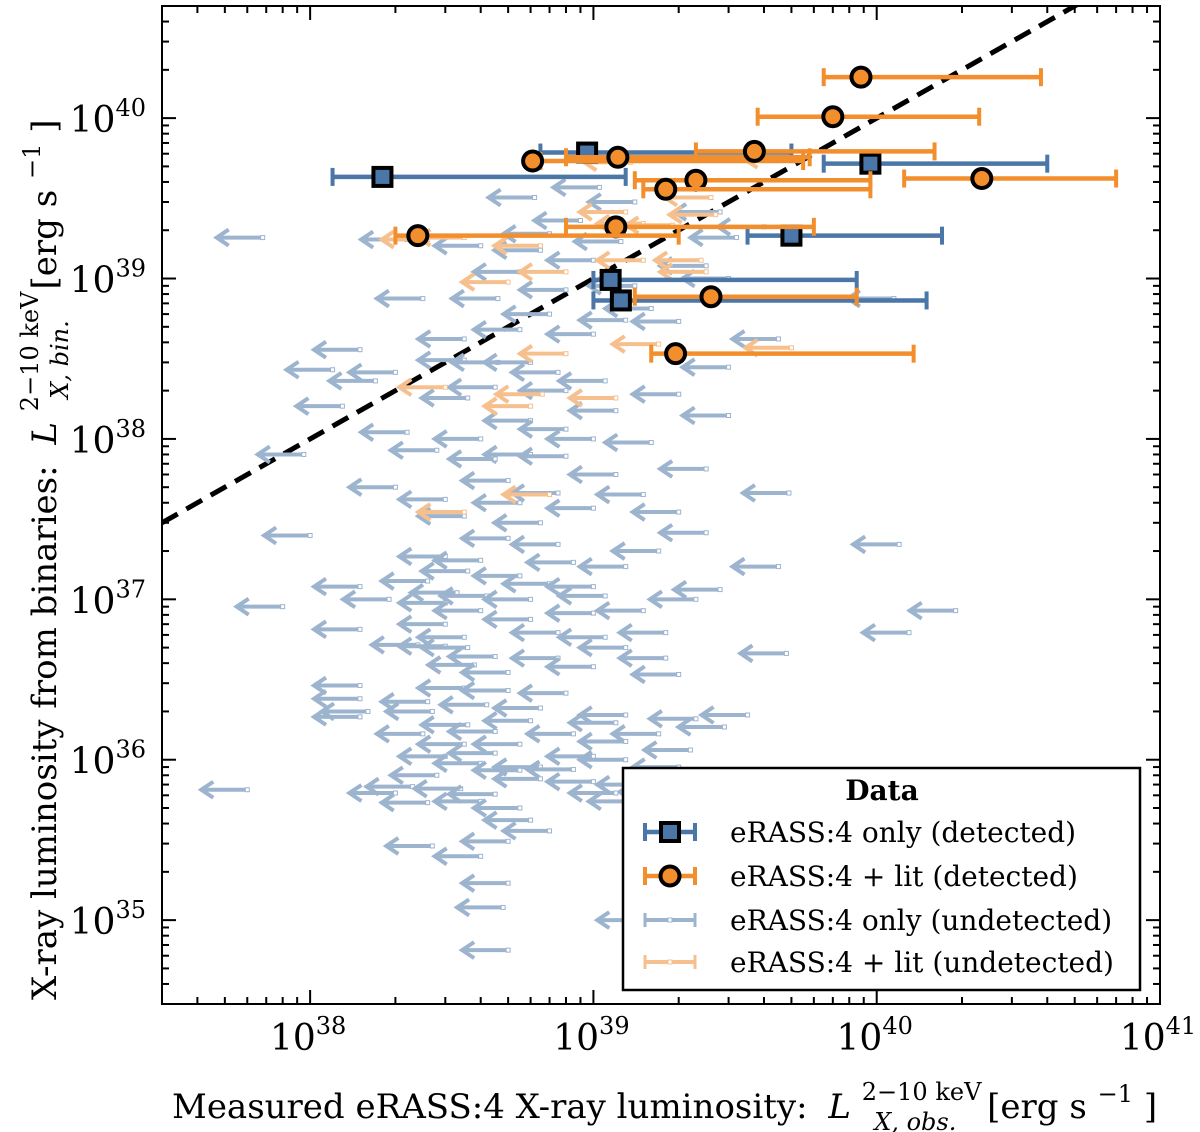  What do you see at coordinates (903, 832) in the screenshot?
I see `legend-label: eRASS:4 only (detected)` at bounding box center [903, 832].